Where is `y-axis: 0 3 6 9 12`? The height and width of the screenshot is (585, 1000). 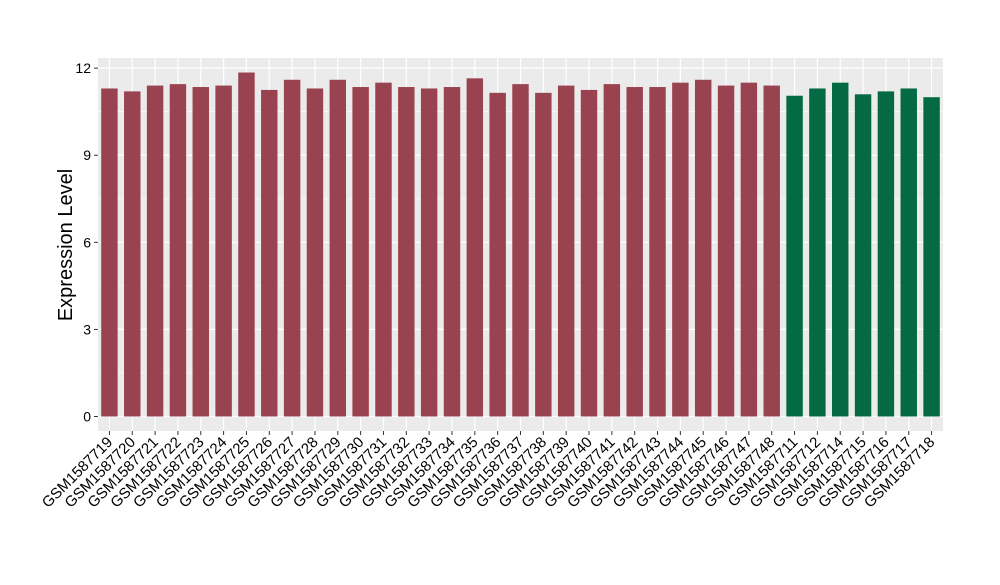 y-axis: 0 3 6 9 12 is located at coordinates (86, 242).